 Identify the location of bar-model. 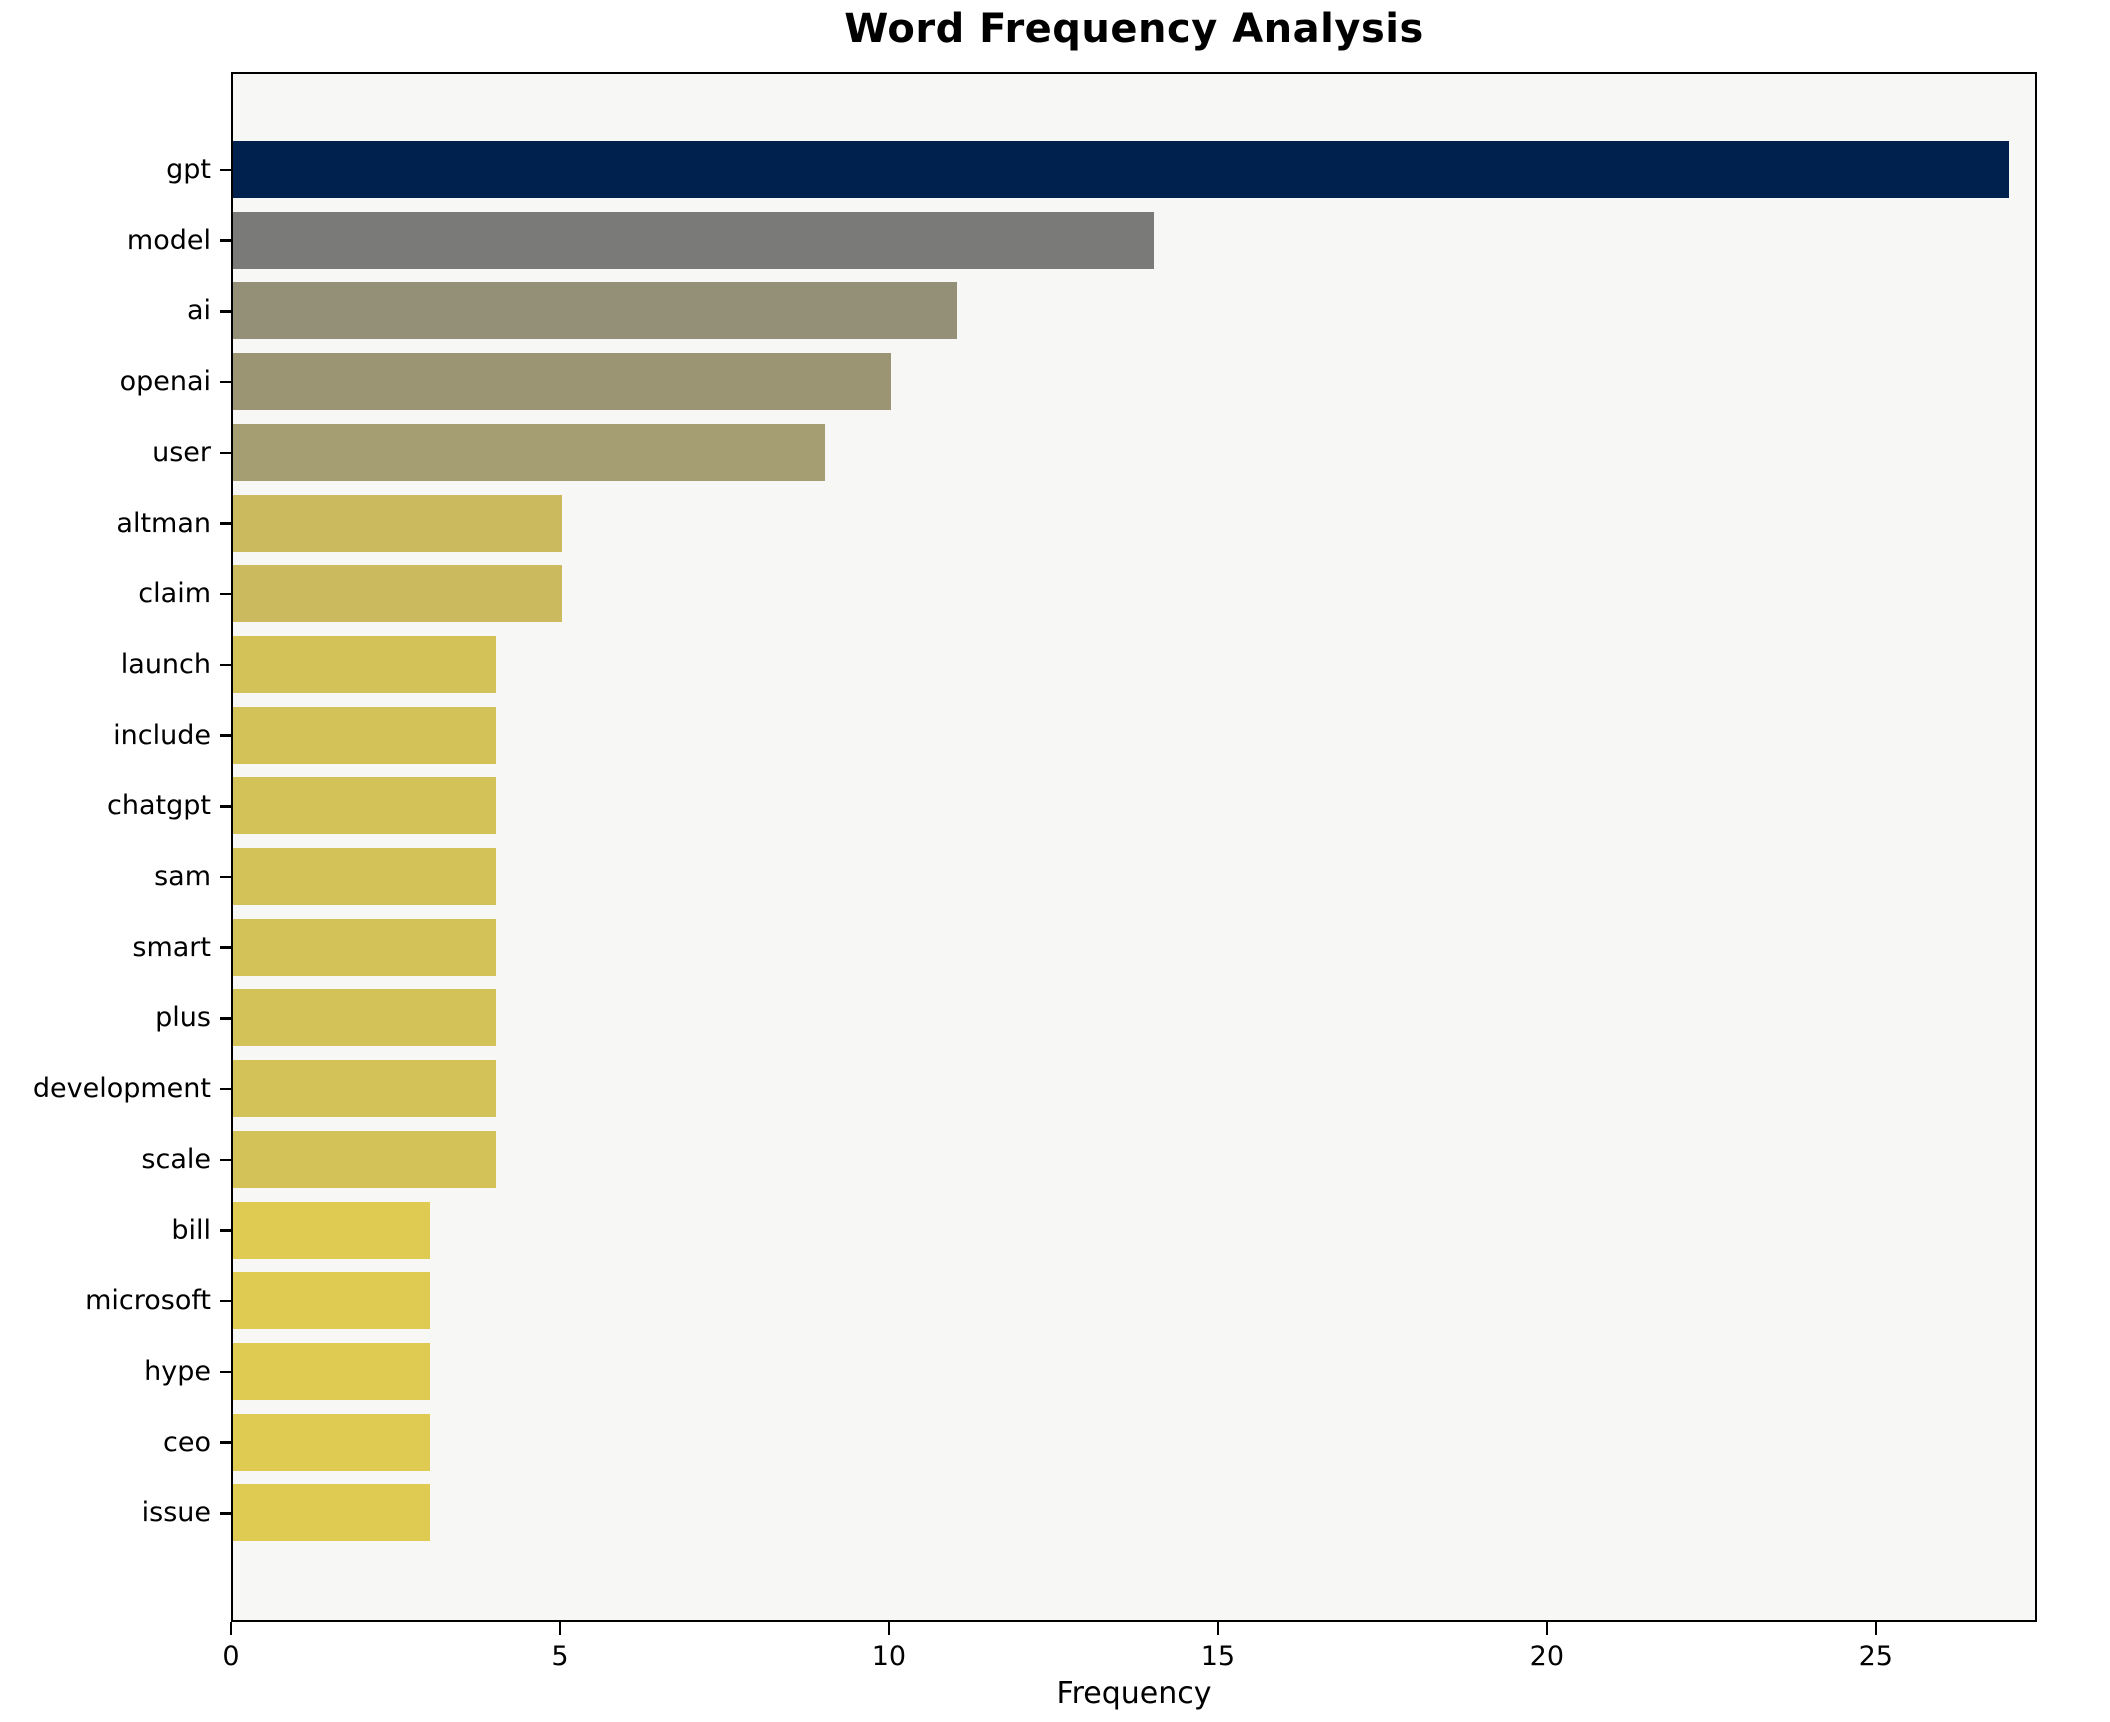
(694, 240).